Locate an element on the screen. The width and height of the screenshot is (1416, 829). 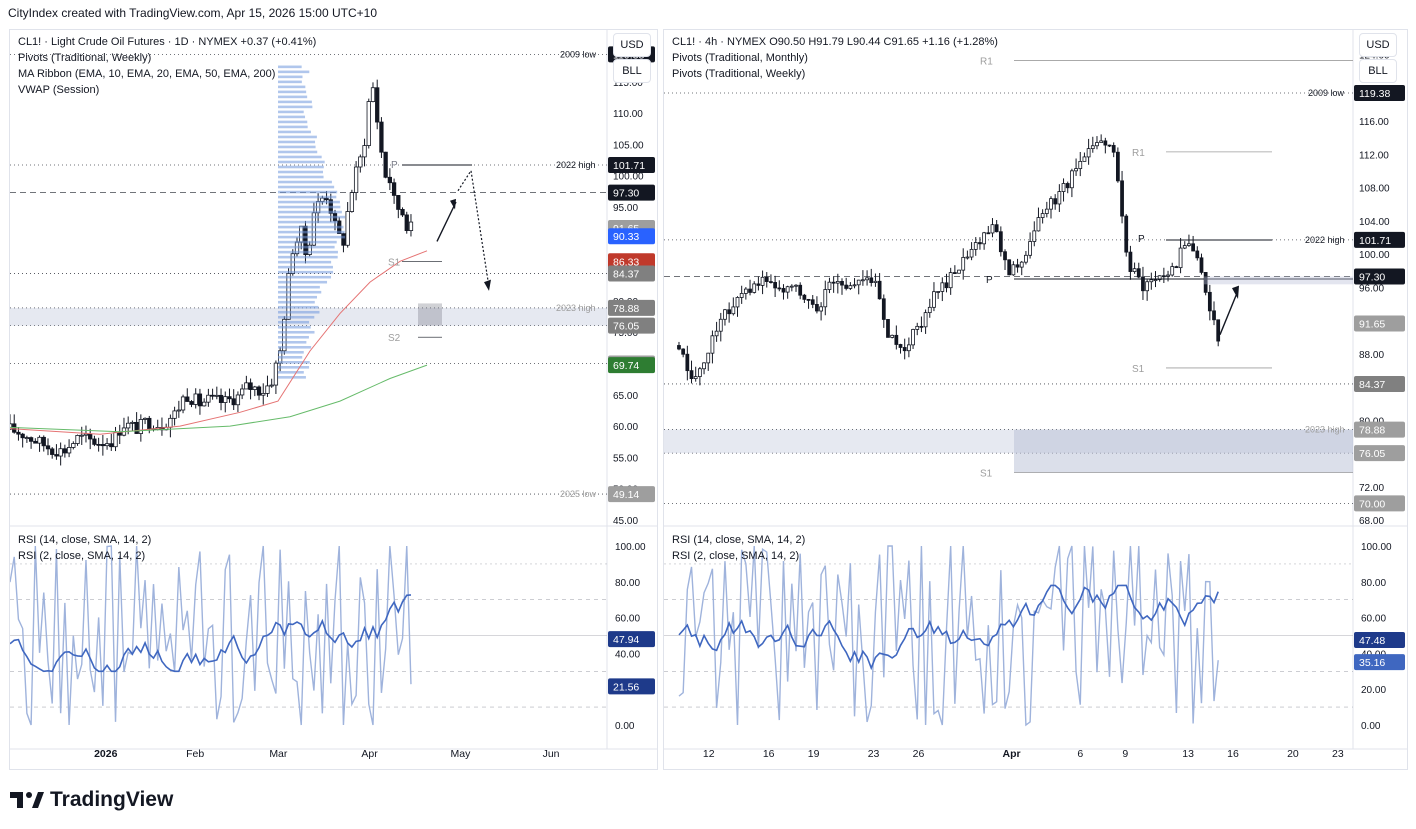
annotation-up-arrowhead is located at coordinates (1235, 292).